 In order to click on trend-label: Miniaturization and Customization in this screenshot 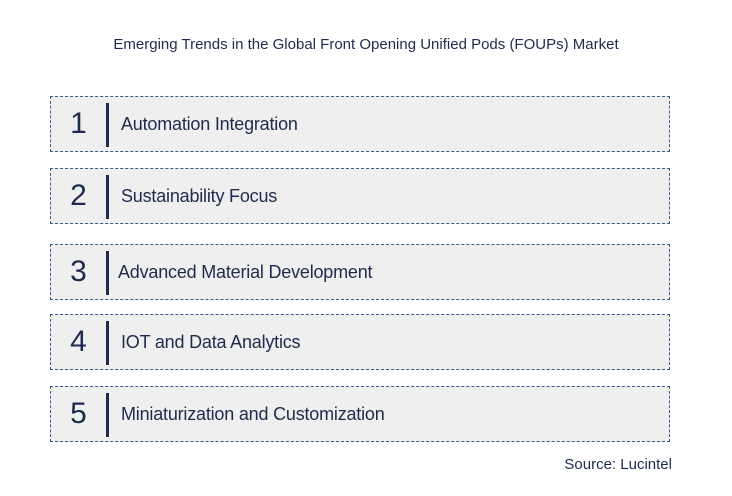, I will do `click(253, 413)`.